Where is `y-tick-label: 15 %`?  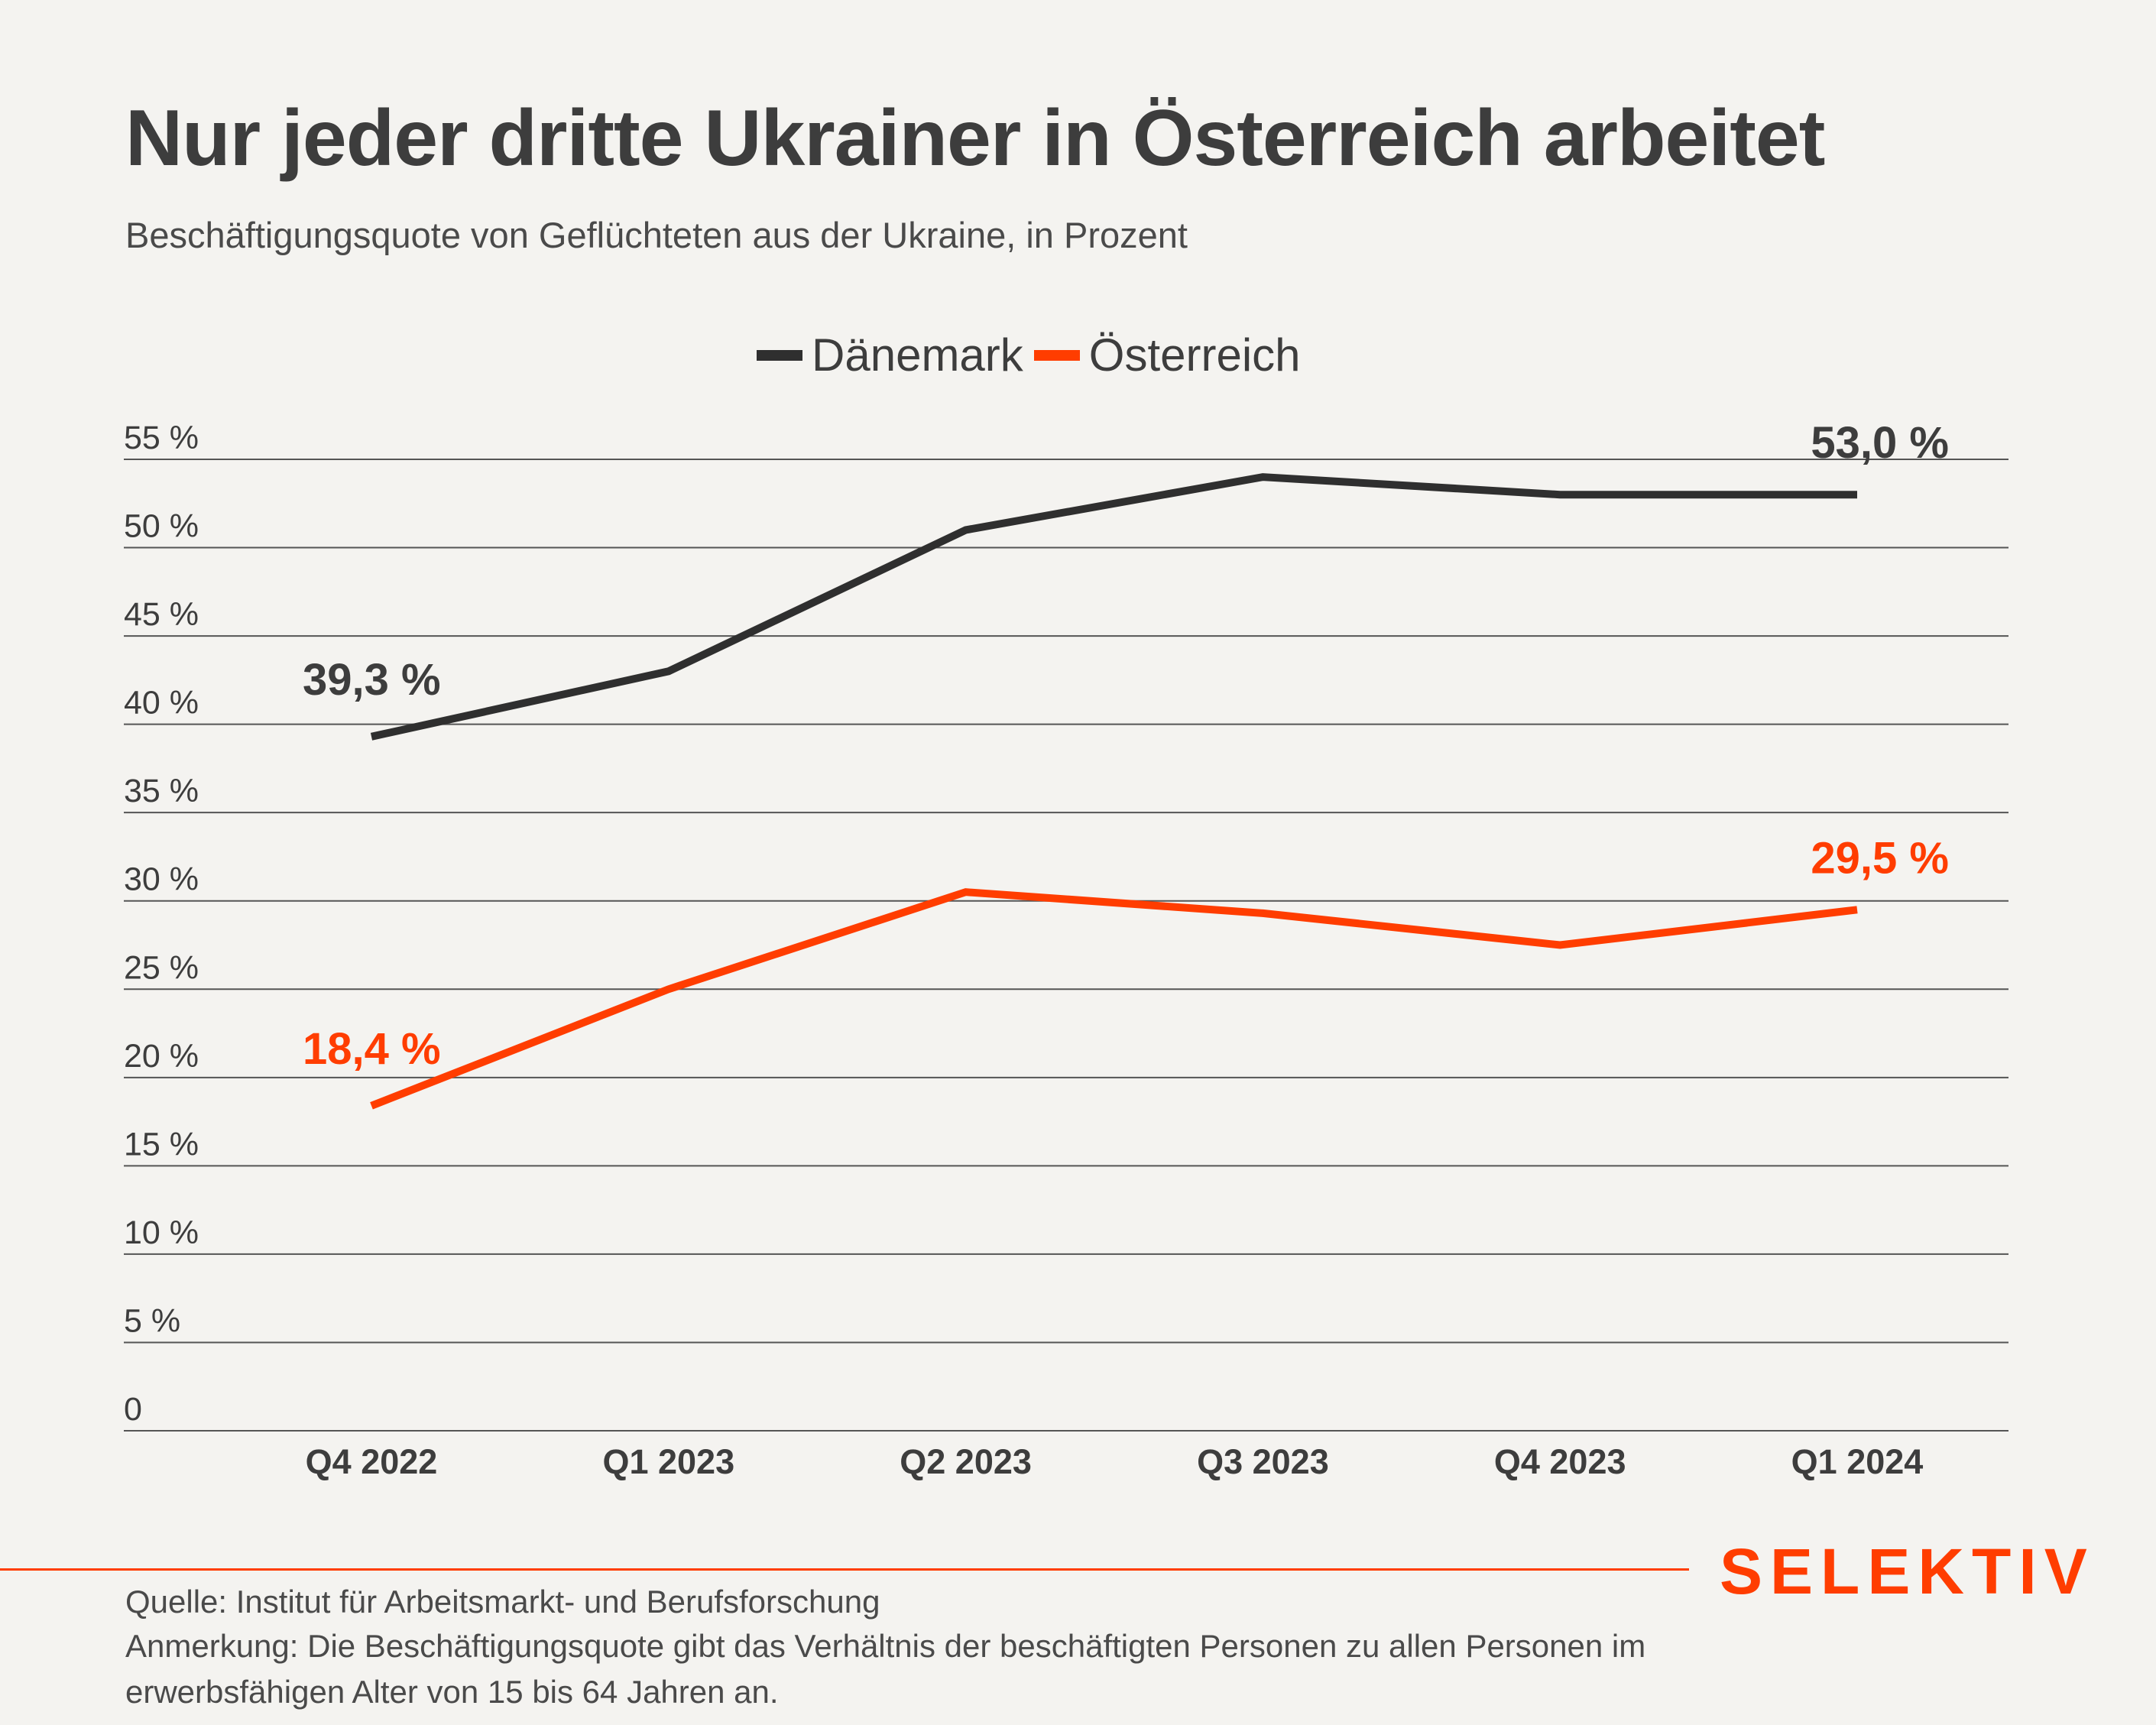 y-tick-label: 15 % is located at coordinates (161, 1144).